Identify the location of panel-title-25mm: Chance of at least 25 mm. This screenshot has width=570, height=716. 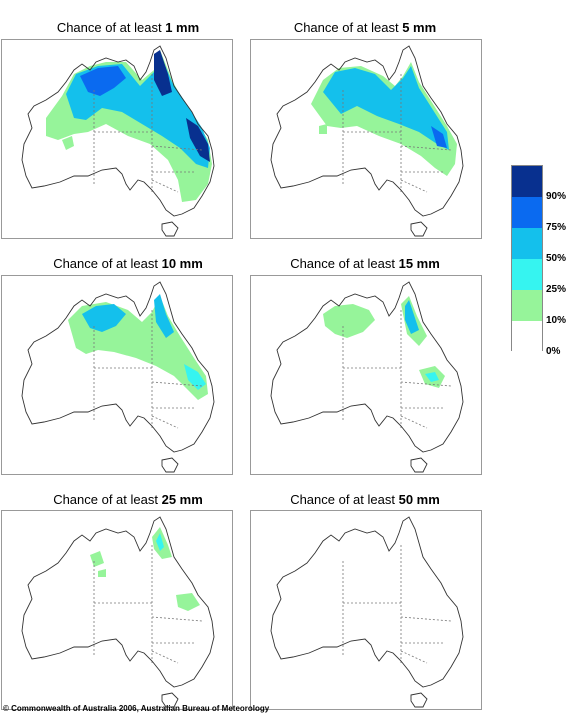
(128, 499).